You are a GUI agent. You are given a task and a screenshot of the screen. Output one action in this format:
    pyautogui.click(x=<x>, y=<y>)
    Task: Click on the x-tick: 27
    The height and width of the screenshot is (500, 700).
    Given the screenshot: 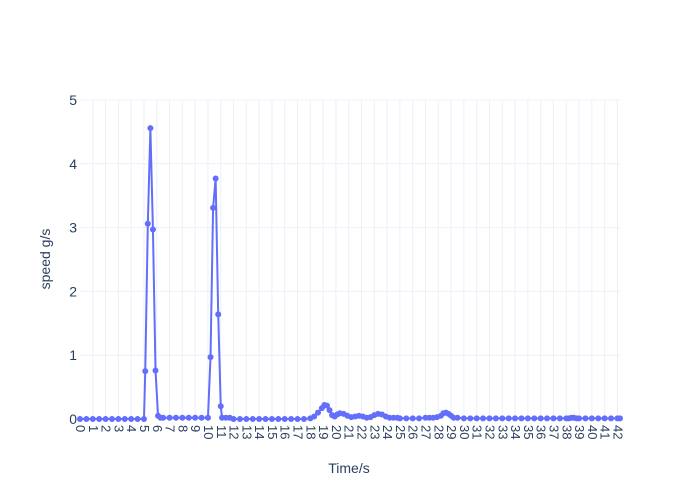 What is the action you would take?
    pyautogui.click(x=425, y=432)
    